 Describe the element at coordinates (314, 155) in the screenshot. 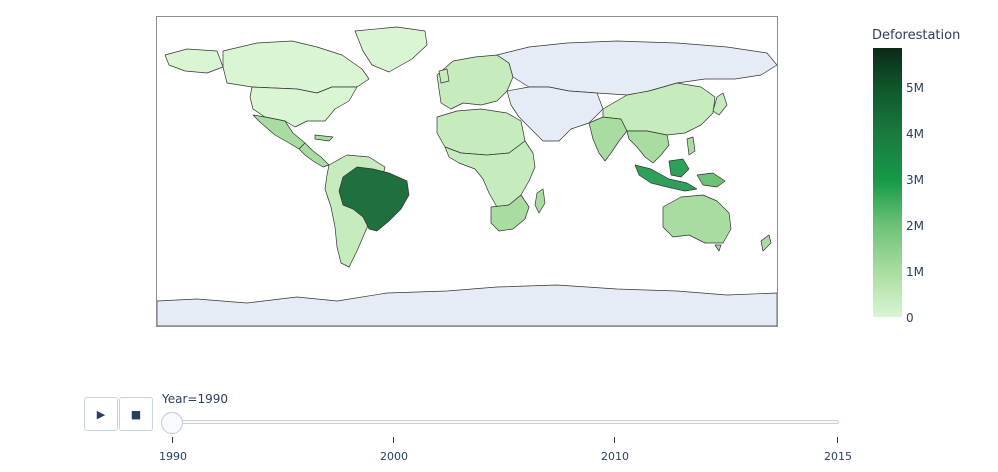

I see `region-central-america` at that location.